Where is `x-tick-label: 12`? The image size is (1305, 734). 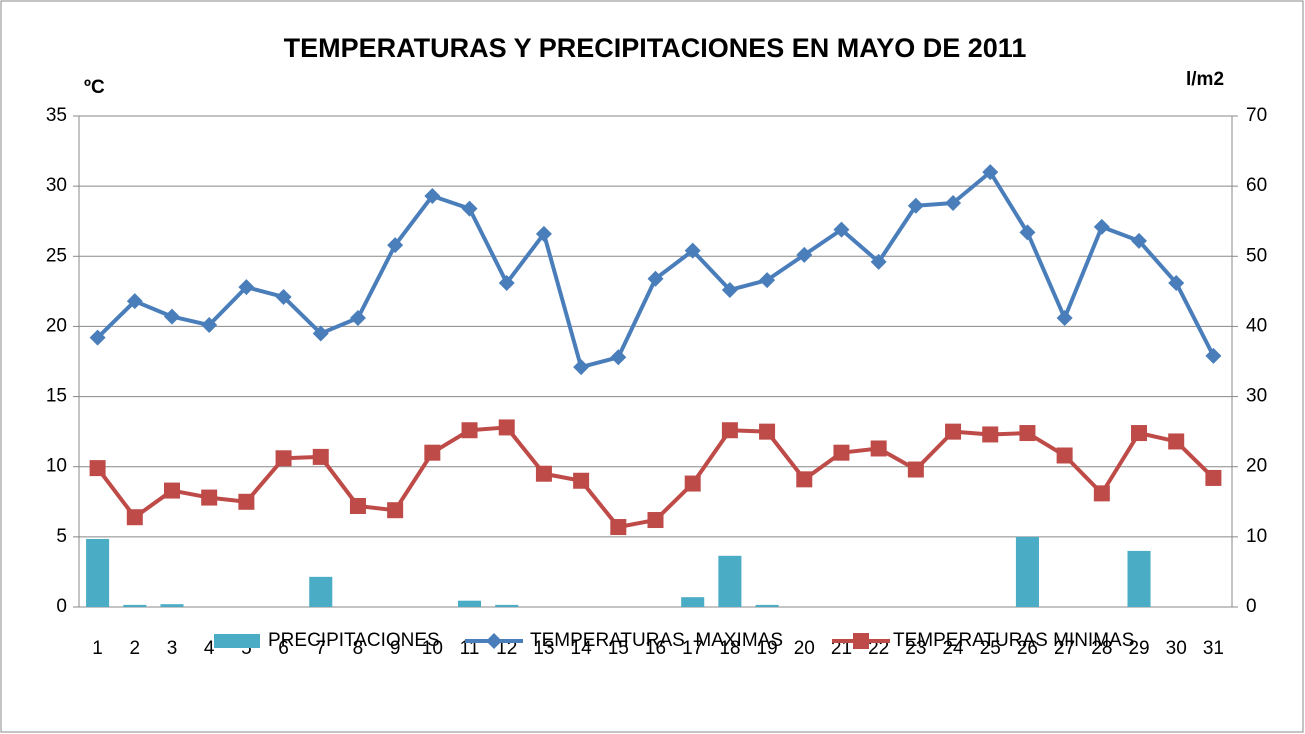
x-tick-label: 12 is located at coordinates (506, 648).